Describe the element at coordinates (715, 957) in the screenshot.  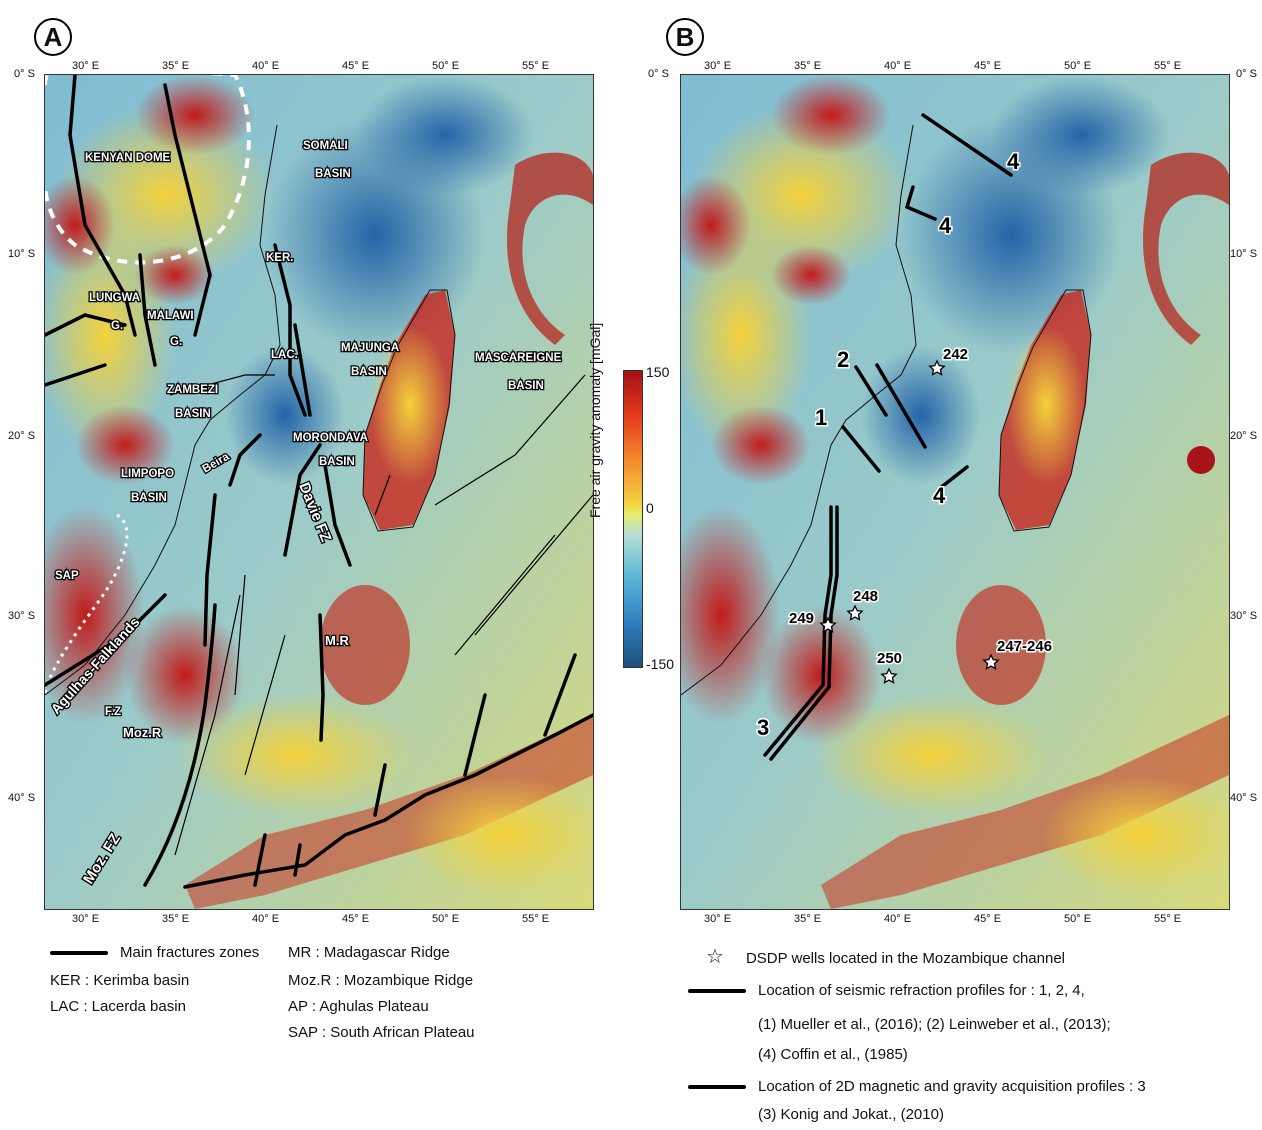
I see `star-icon: ☆` at that location.